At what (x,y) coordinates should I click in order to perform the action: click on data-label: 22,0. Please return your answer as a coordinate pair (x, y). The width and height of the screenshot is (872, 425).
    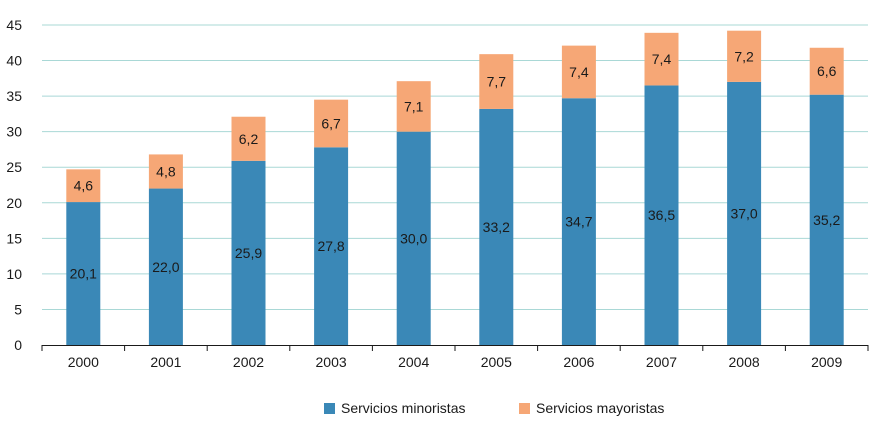
    Looking at the image, I should click on (165, 267).